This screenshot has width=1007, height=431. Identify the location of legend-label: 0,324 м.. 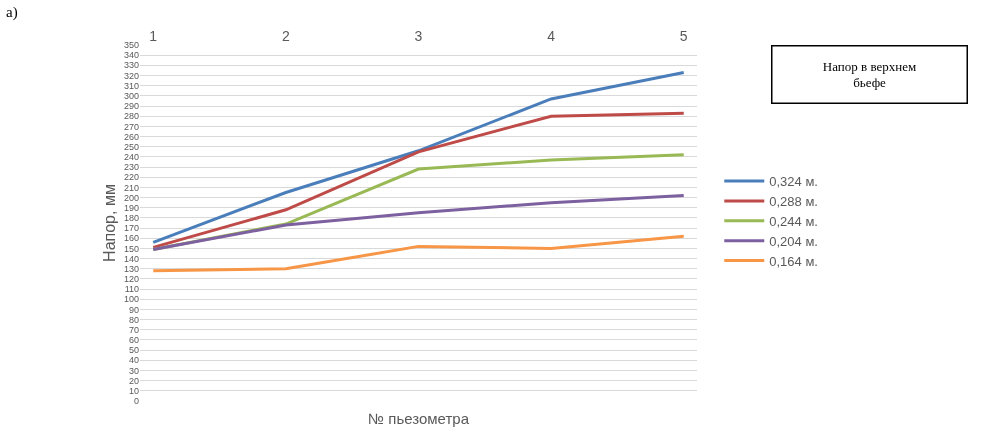
(793, 182).